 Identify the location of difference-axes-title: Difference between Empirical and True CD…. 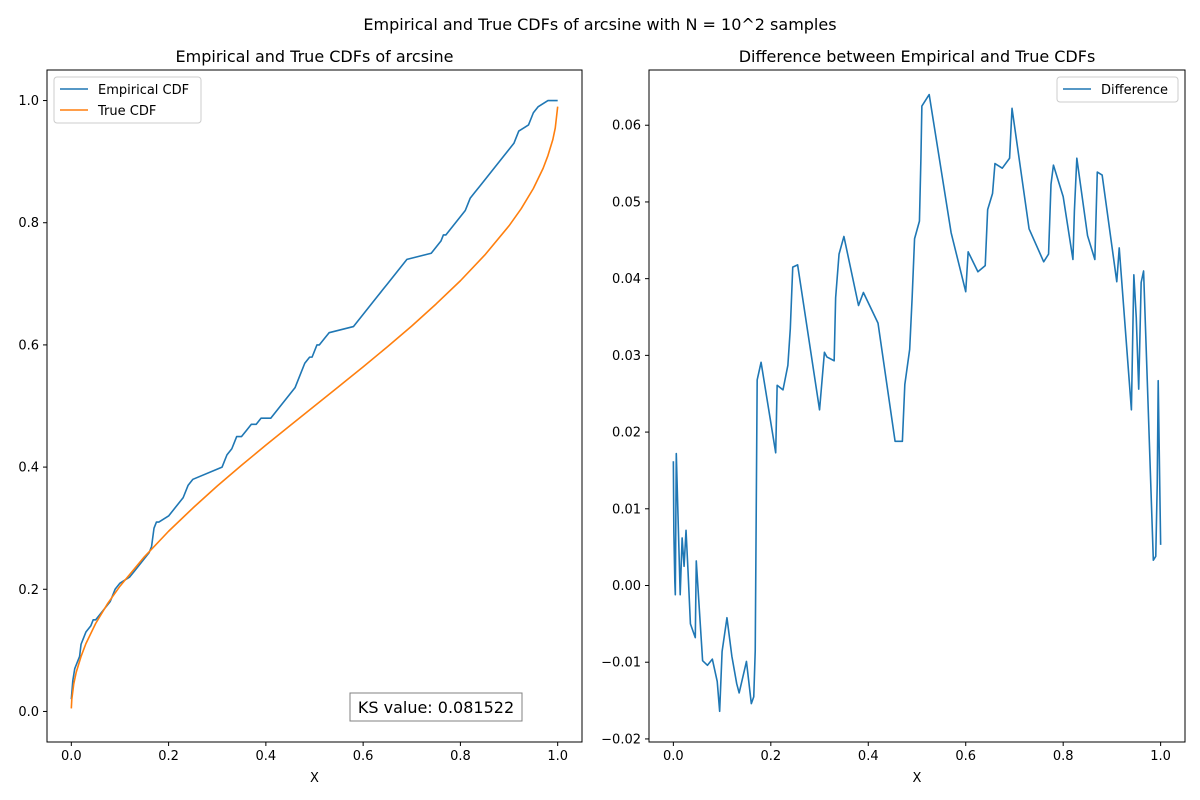
(917, 56).